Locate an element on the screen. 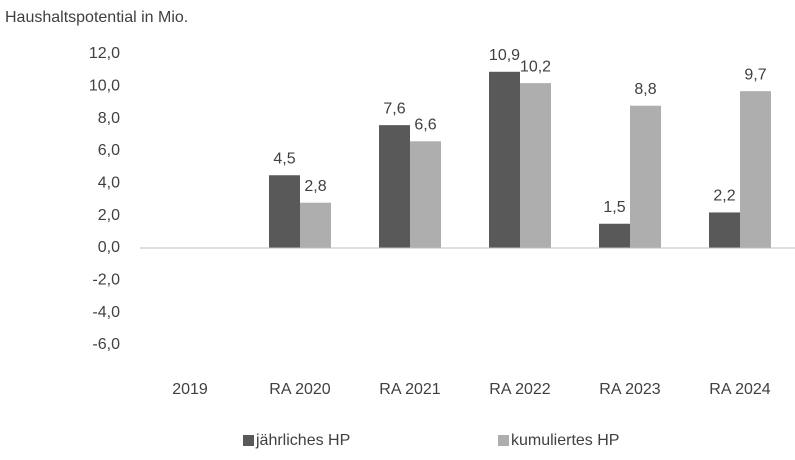  x-tick-label: RA 2022 is located at coordinates (519, 389).